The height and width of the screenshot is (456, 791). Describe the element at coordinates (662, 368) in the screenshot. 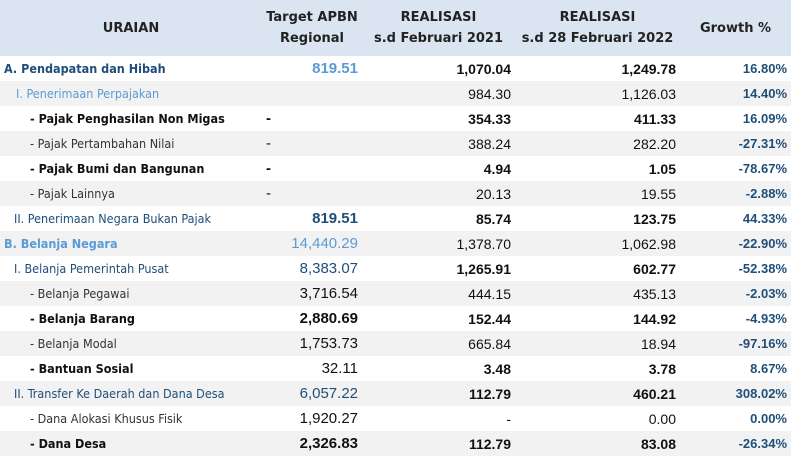

I see `value-cell: 3.78` at that location.